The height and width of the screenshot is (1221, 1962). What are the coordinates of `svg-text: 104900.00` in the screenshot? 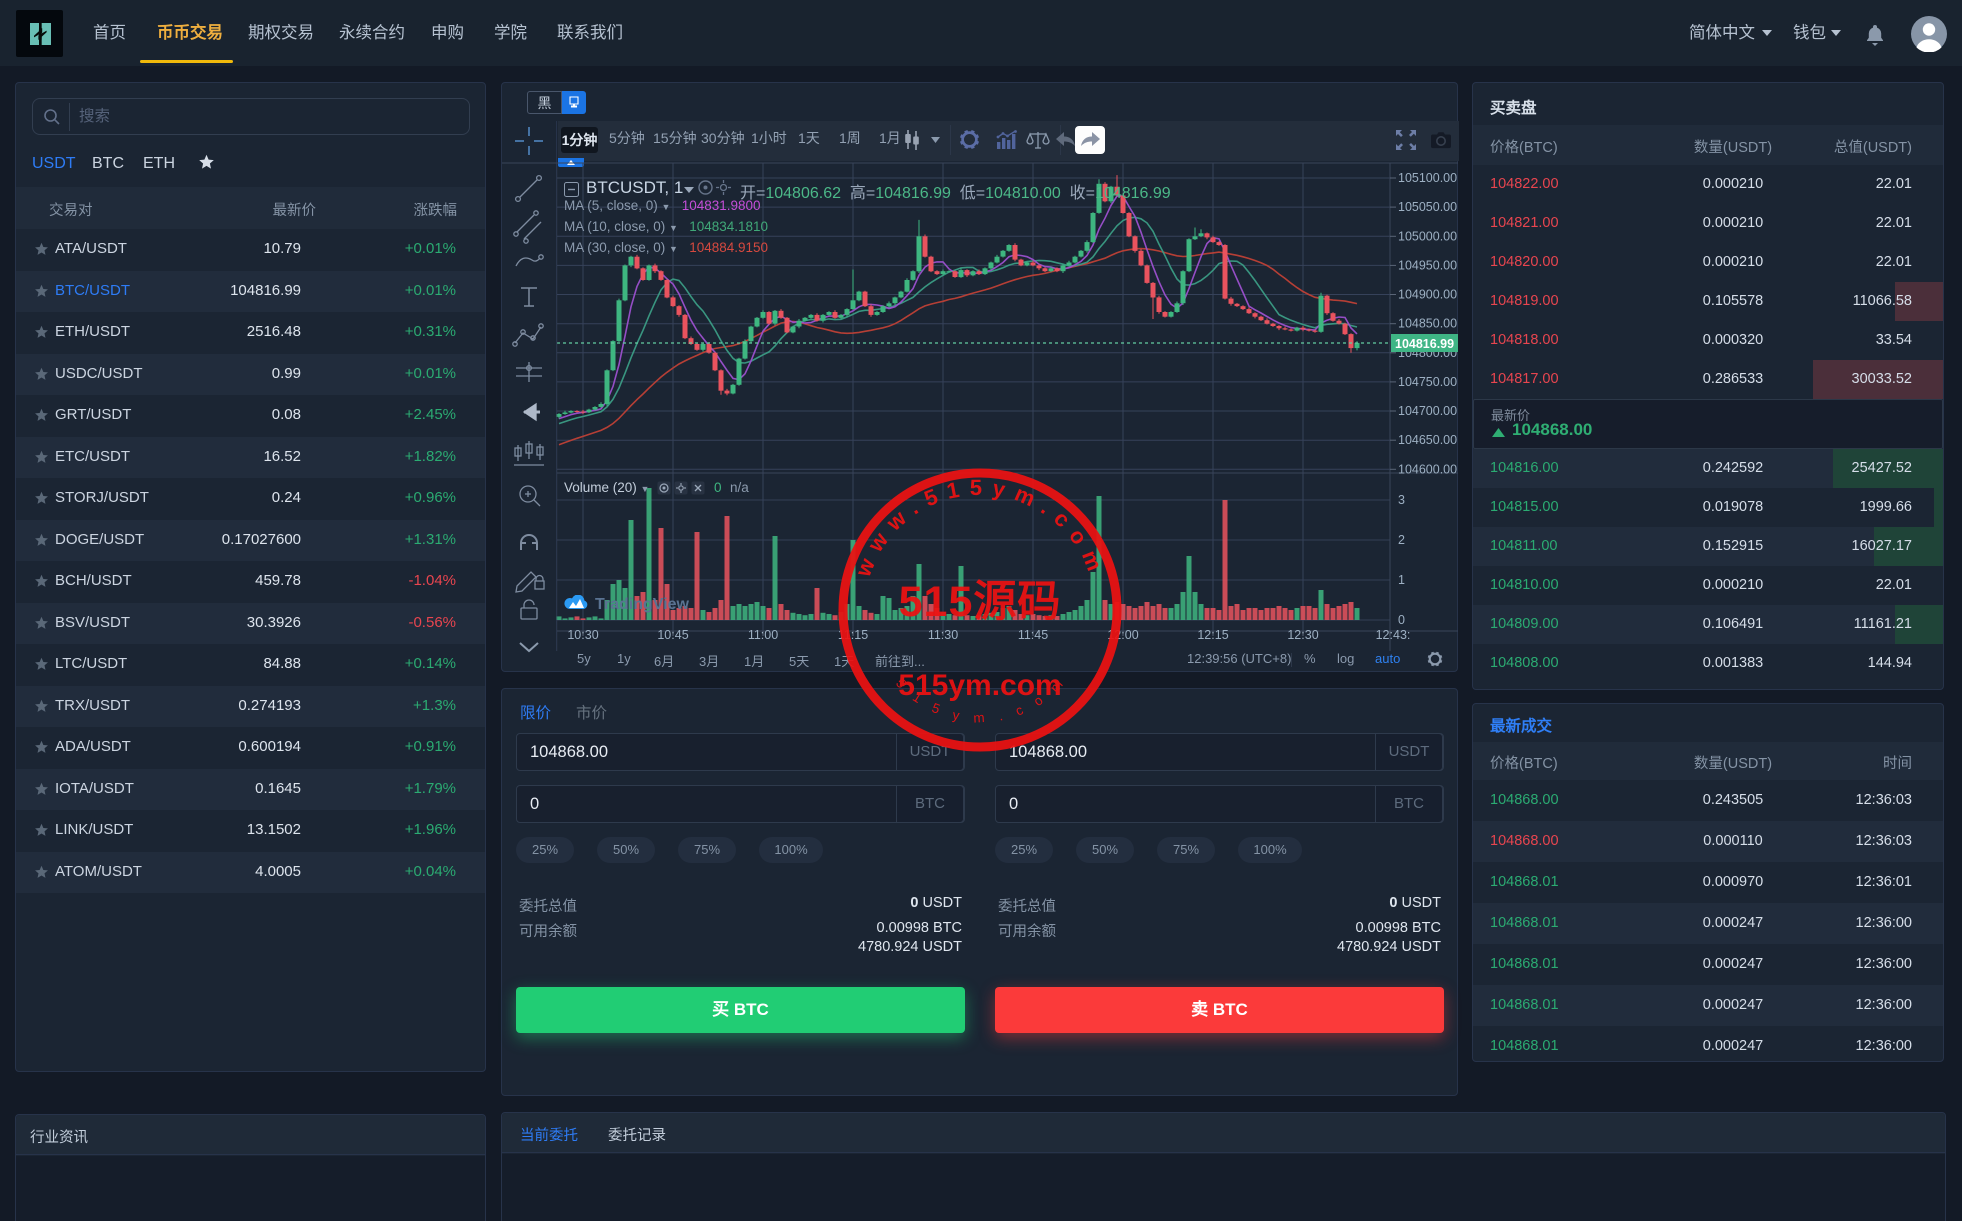 It's located at (1427, 295).